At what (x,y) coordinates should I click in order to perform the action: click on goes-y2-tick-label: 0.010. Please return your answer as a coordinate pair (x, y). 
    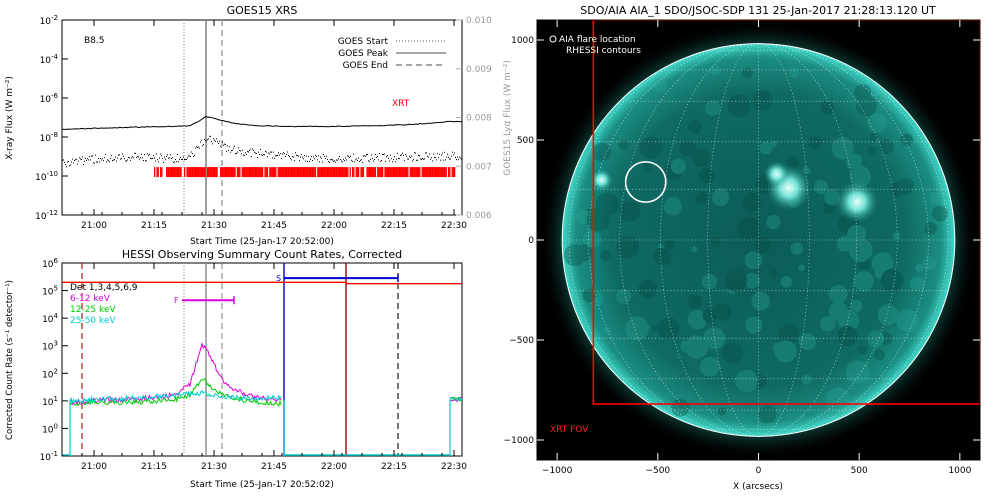
    Looking at the image, I should click on (479, 21).